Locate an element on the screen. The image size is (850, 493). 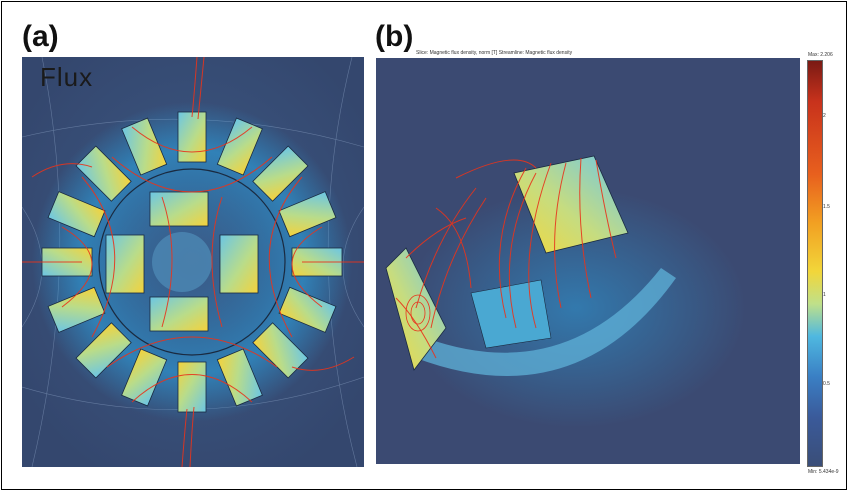
panel-b-label: (b) is located at coordinates (394, 36).